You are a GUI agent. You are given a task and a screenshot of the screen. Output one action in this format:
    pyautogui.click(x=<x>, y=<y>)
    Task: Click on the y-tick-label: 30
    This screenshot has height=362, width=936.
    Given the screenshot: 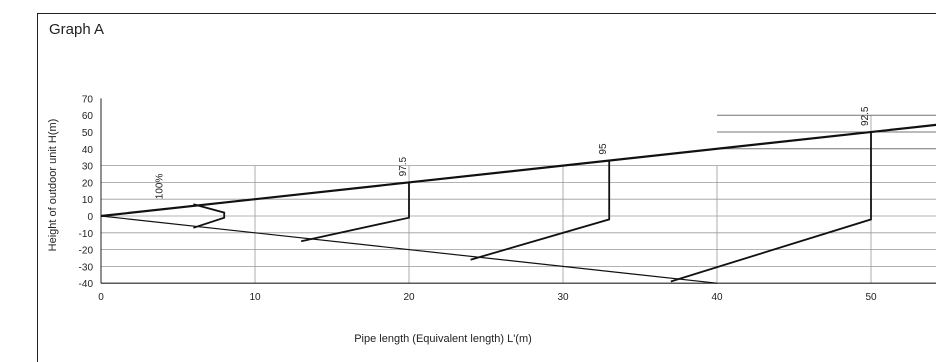 What is the action you would take?
    pyautogui.click(x=88, y=167)
    